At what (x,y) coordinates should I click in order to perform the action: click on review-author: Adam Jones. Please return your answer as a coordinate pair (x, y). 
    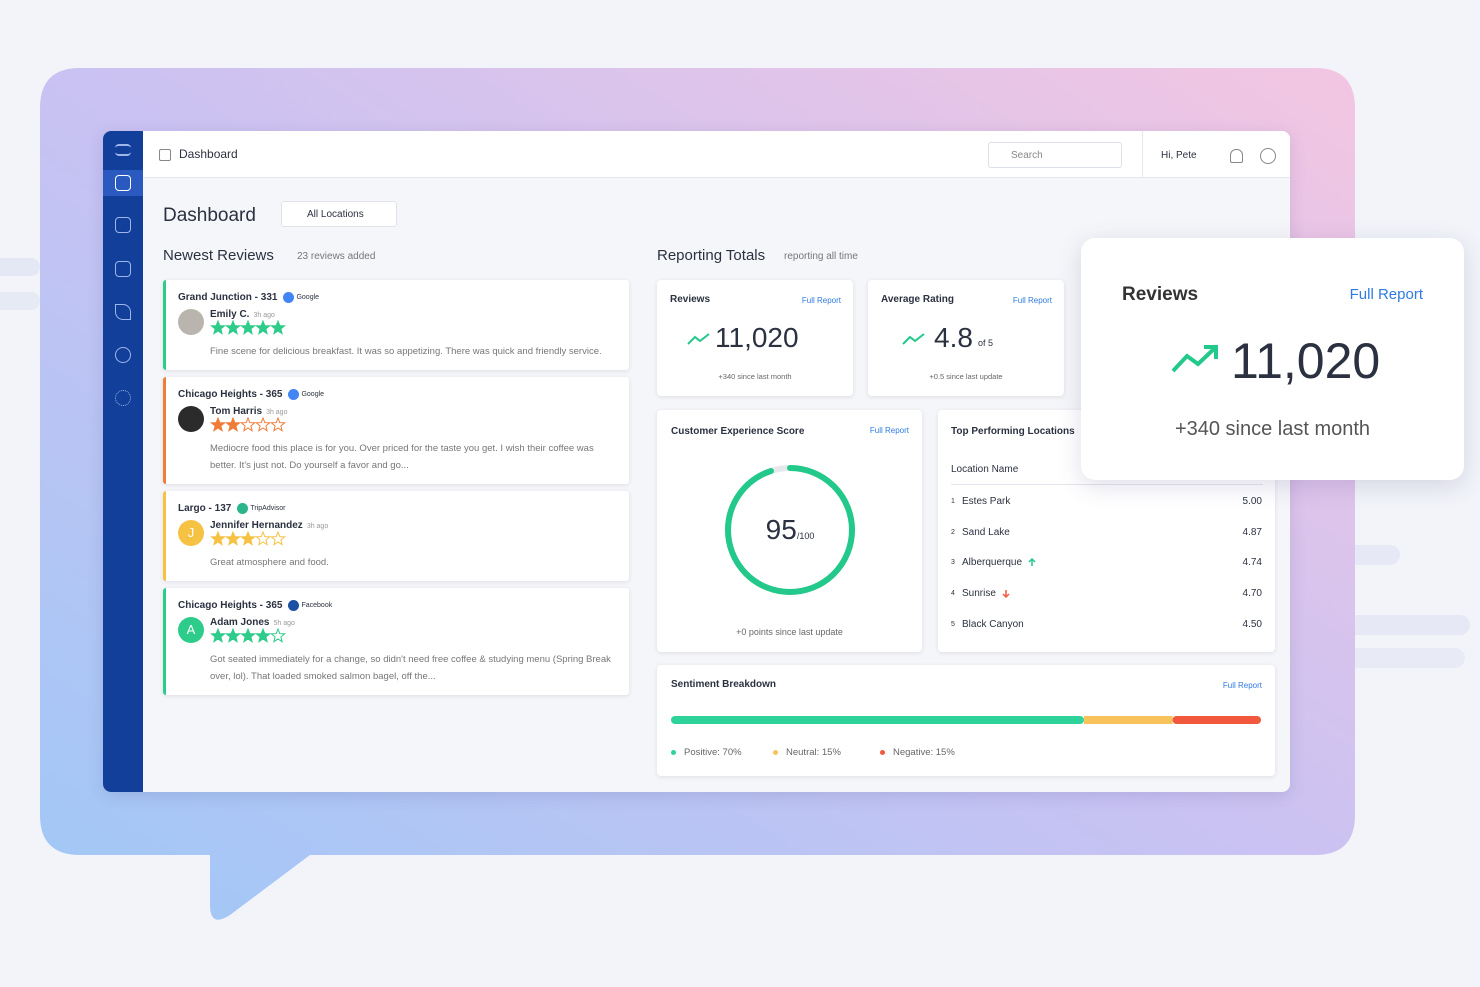
    Looking at the image, I should click on (240, 622).